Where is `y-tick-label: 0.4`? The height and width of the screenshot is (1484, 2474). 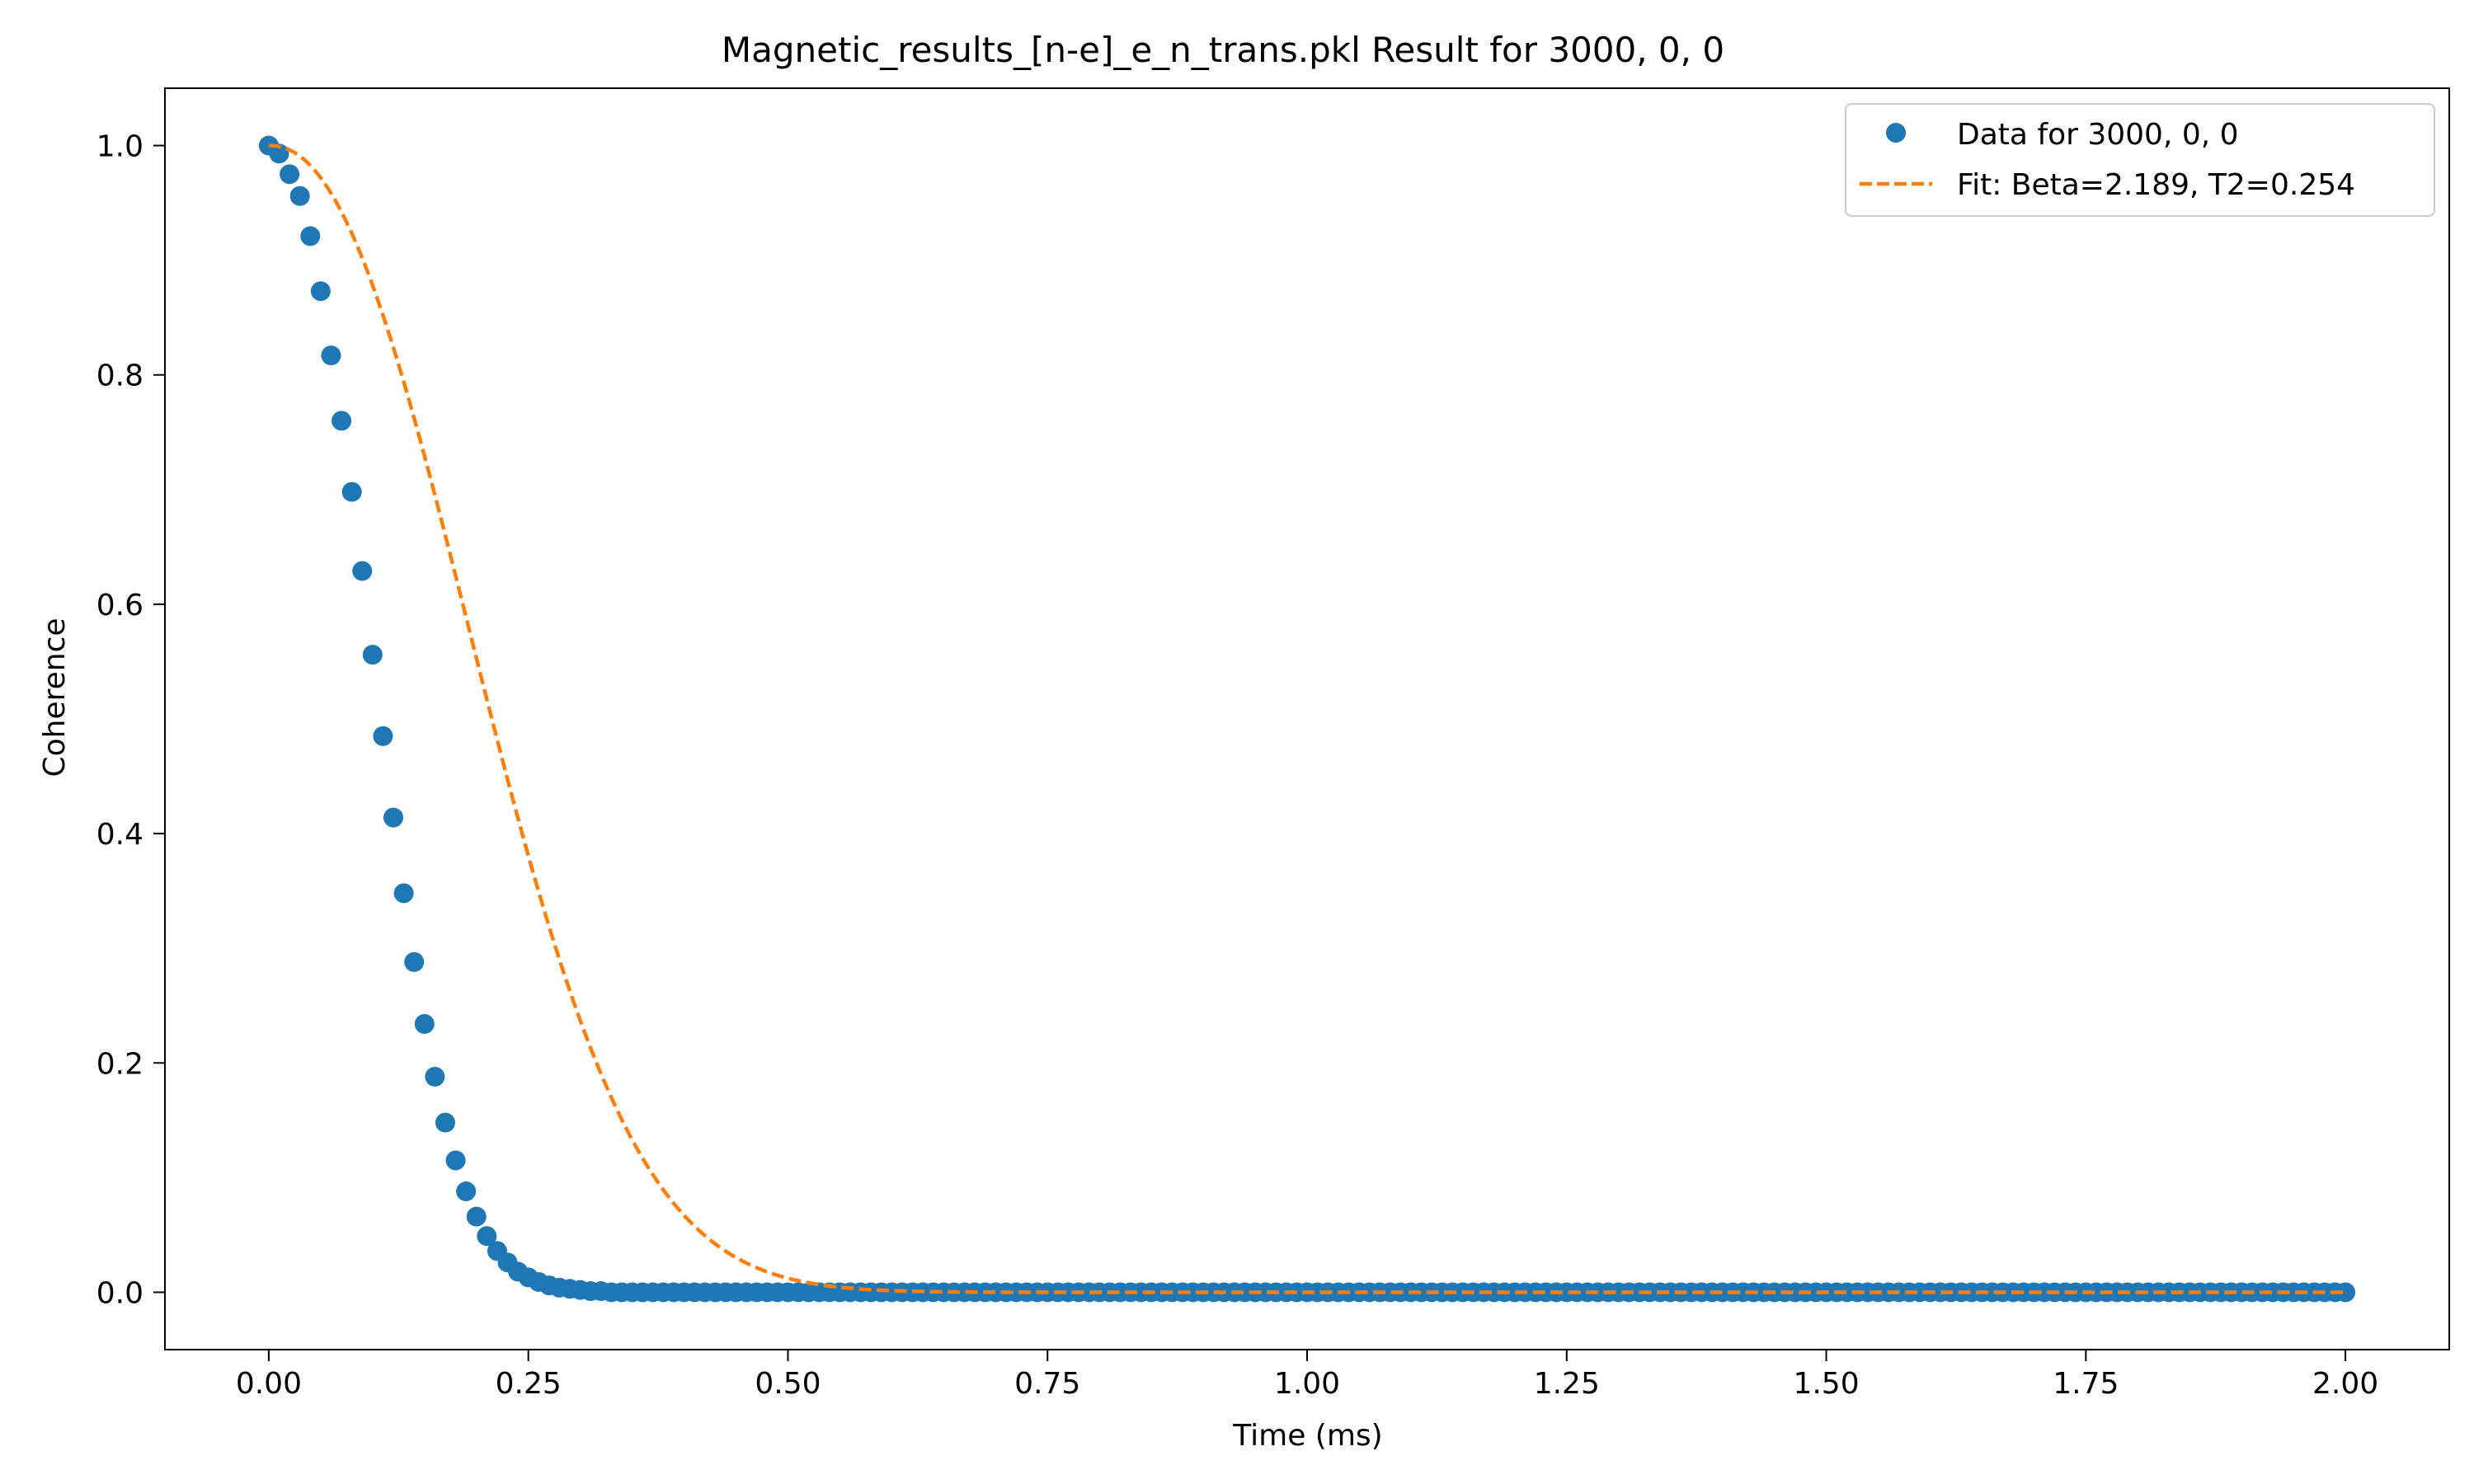
y-tick-label: 0.4 is located at coordinates (119, 835).